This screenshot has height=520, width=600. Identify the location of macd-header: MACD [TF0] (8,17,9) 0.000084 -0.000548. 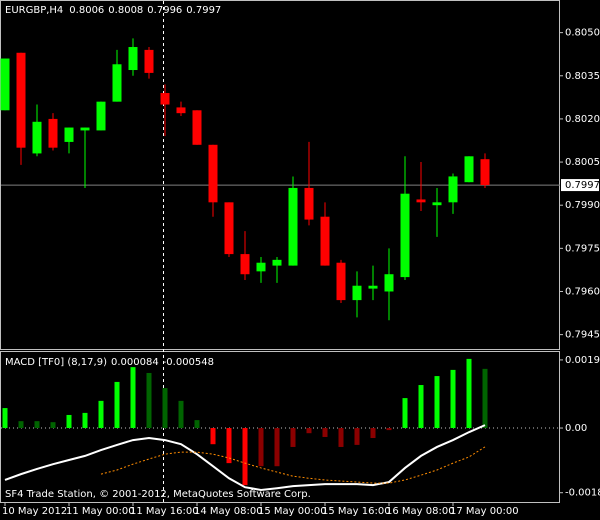
(109, 362).